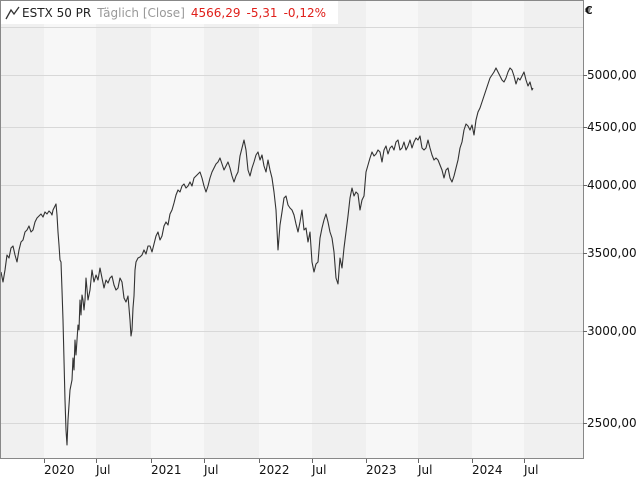 This screenshot has height=480, width=640. What do you see at coordinates (305, 12) in the screenshot?
I see `price-change-pct: -0,12%` at bounding box center [305, 12].